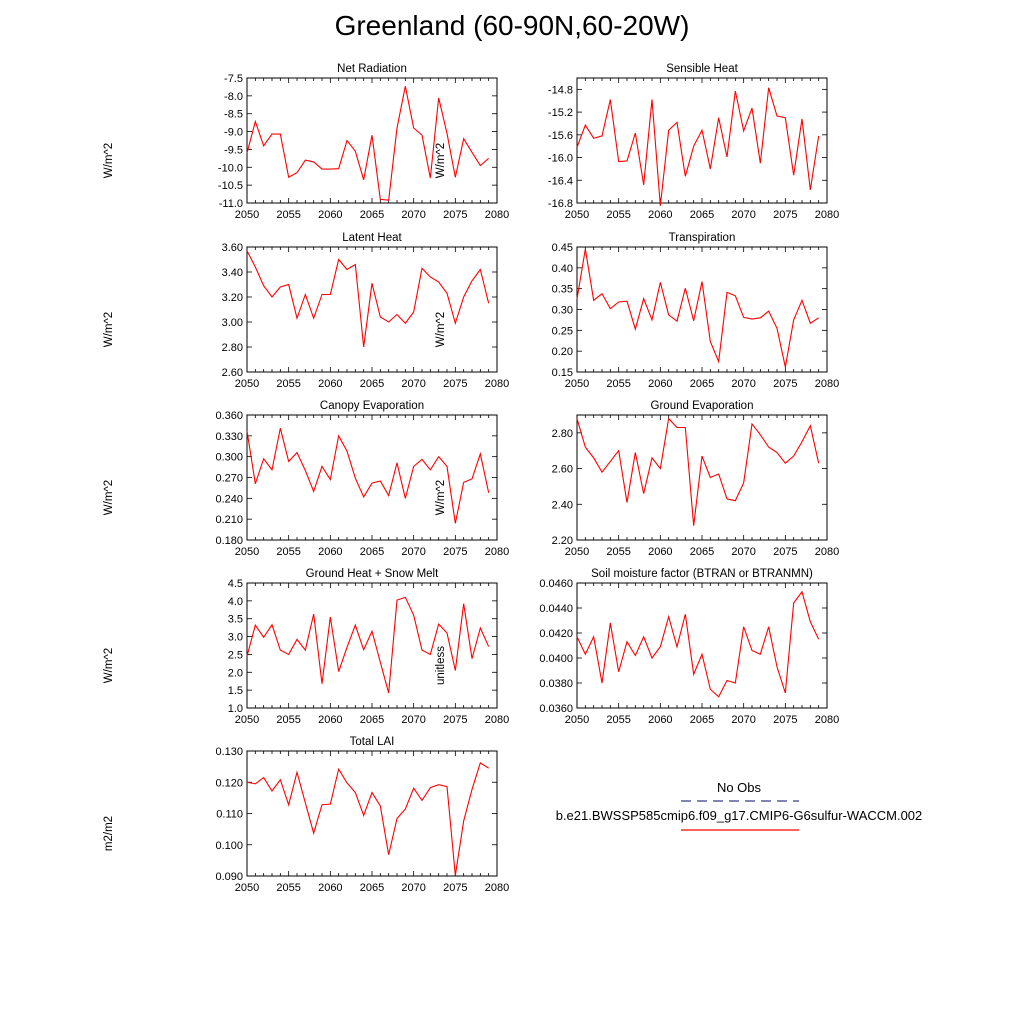 The image size is (1024, 1024). I want to click on y-tick-label: 0.240, so click(229, 499).